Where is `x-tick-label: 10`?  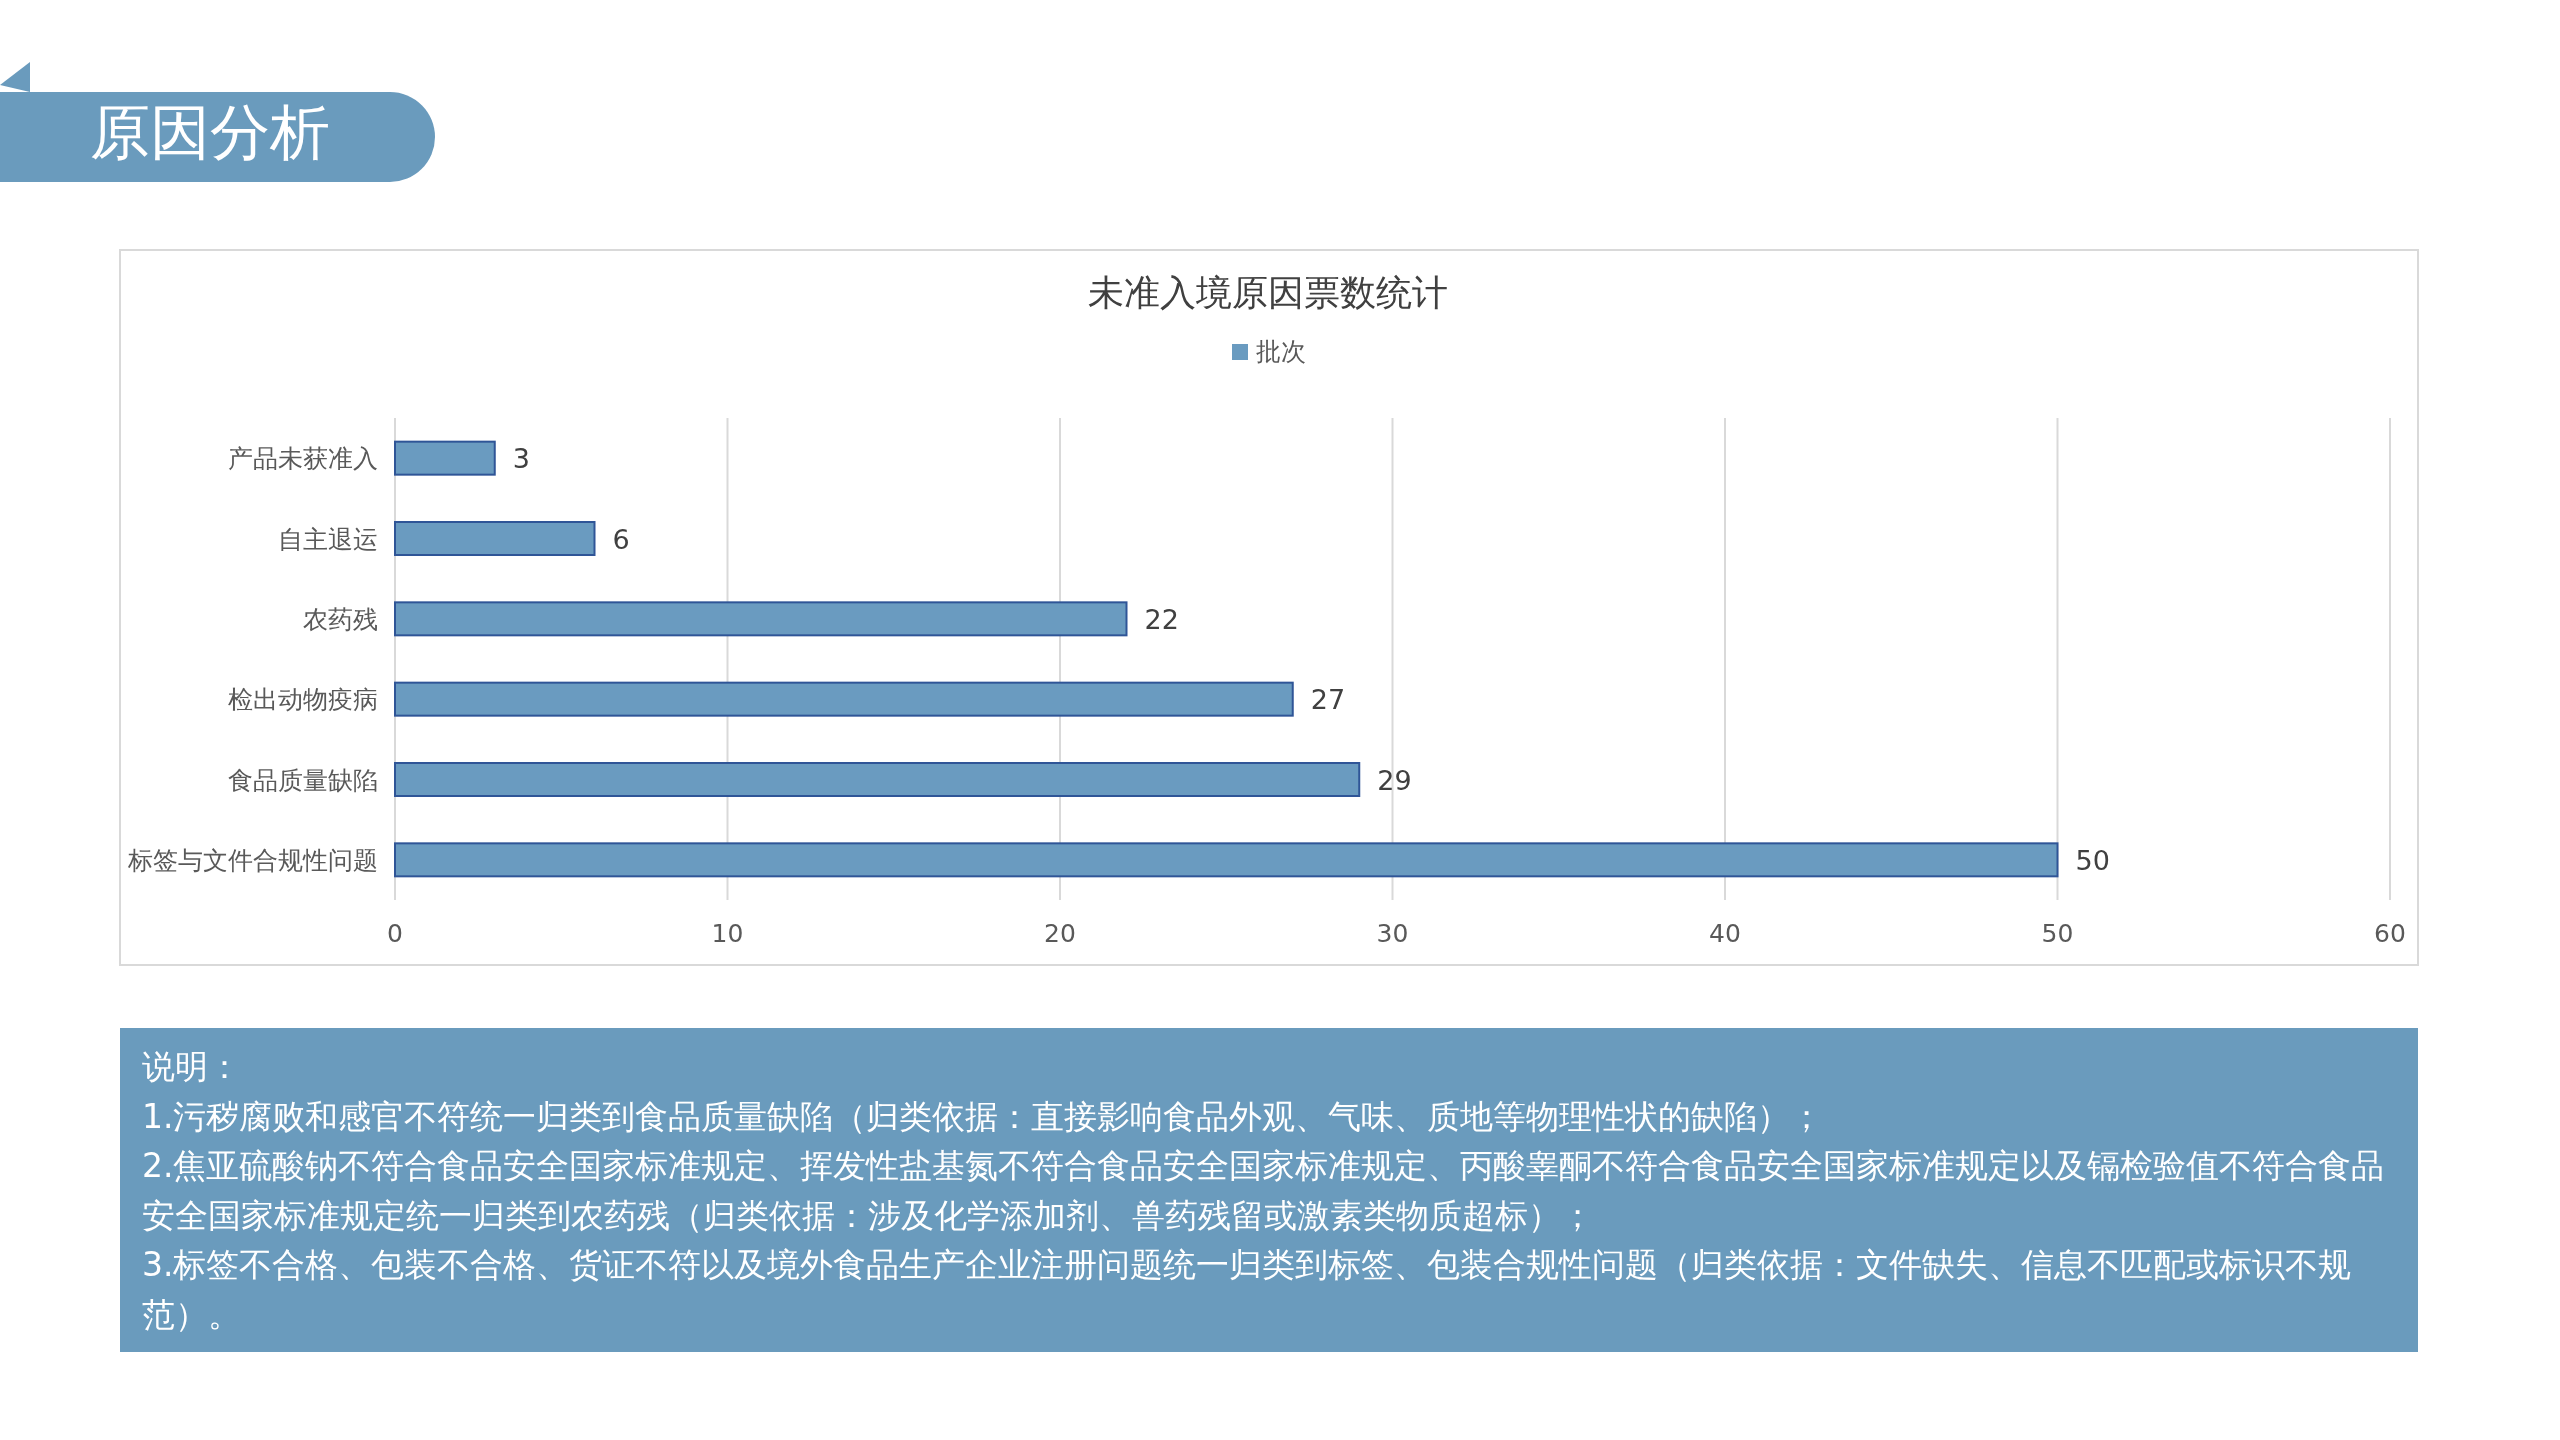 x-tick-label: 10 is located at coordinates (727, 933).